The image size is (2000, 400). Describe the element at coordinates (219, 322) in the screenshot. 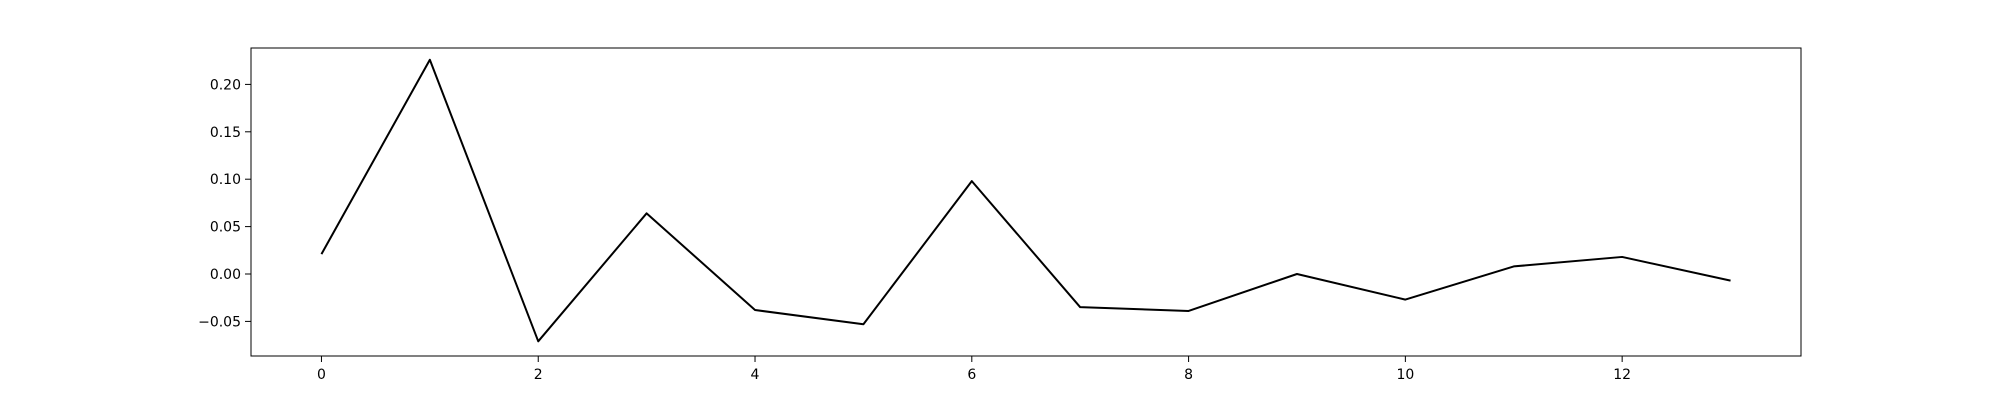

I see `y-tick-label: −0.05` at that location.